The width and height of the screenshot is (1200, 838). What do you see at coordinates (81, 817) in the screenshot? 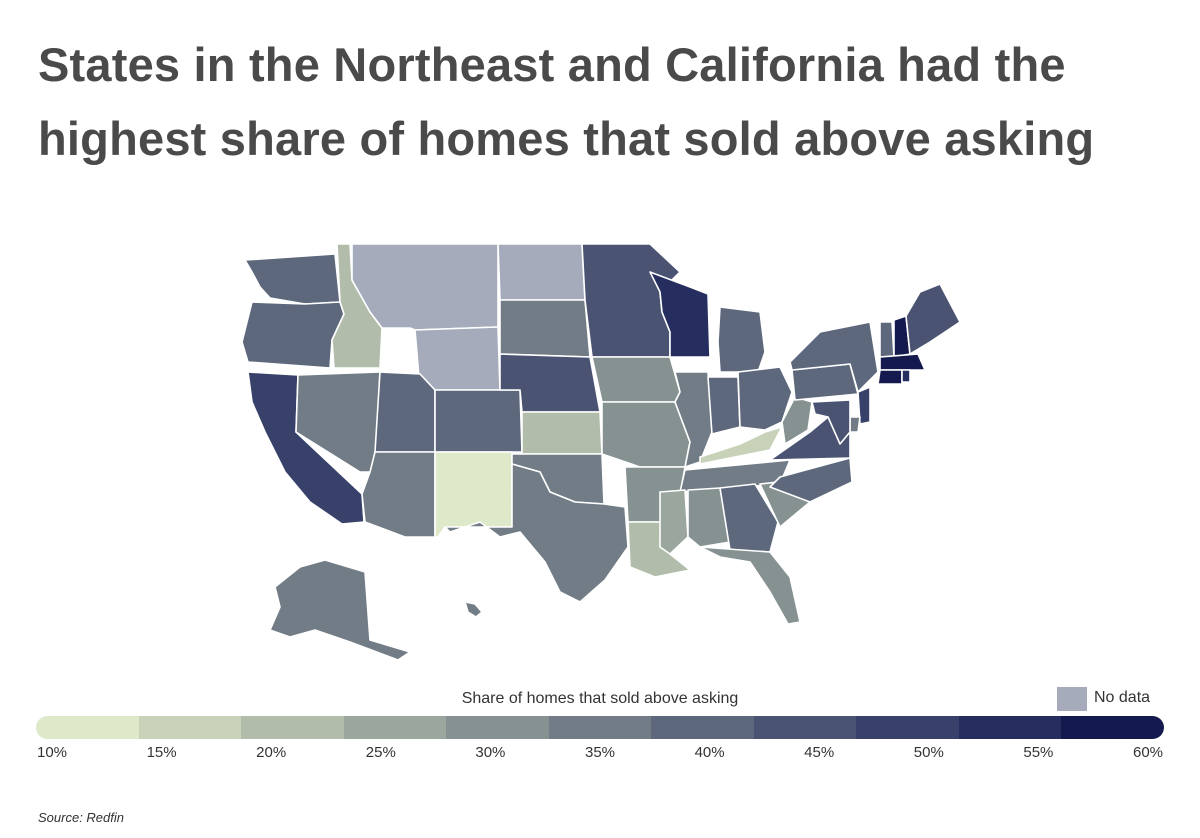
I see `source-note: Source: Redfin` at bounding box center [81, 817].